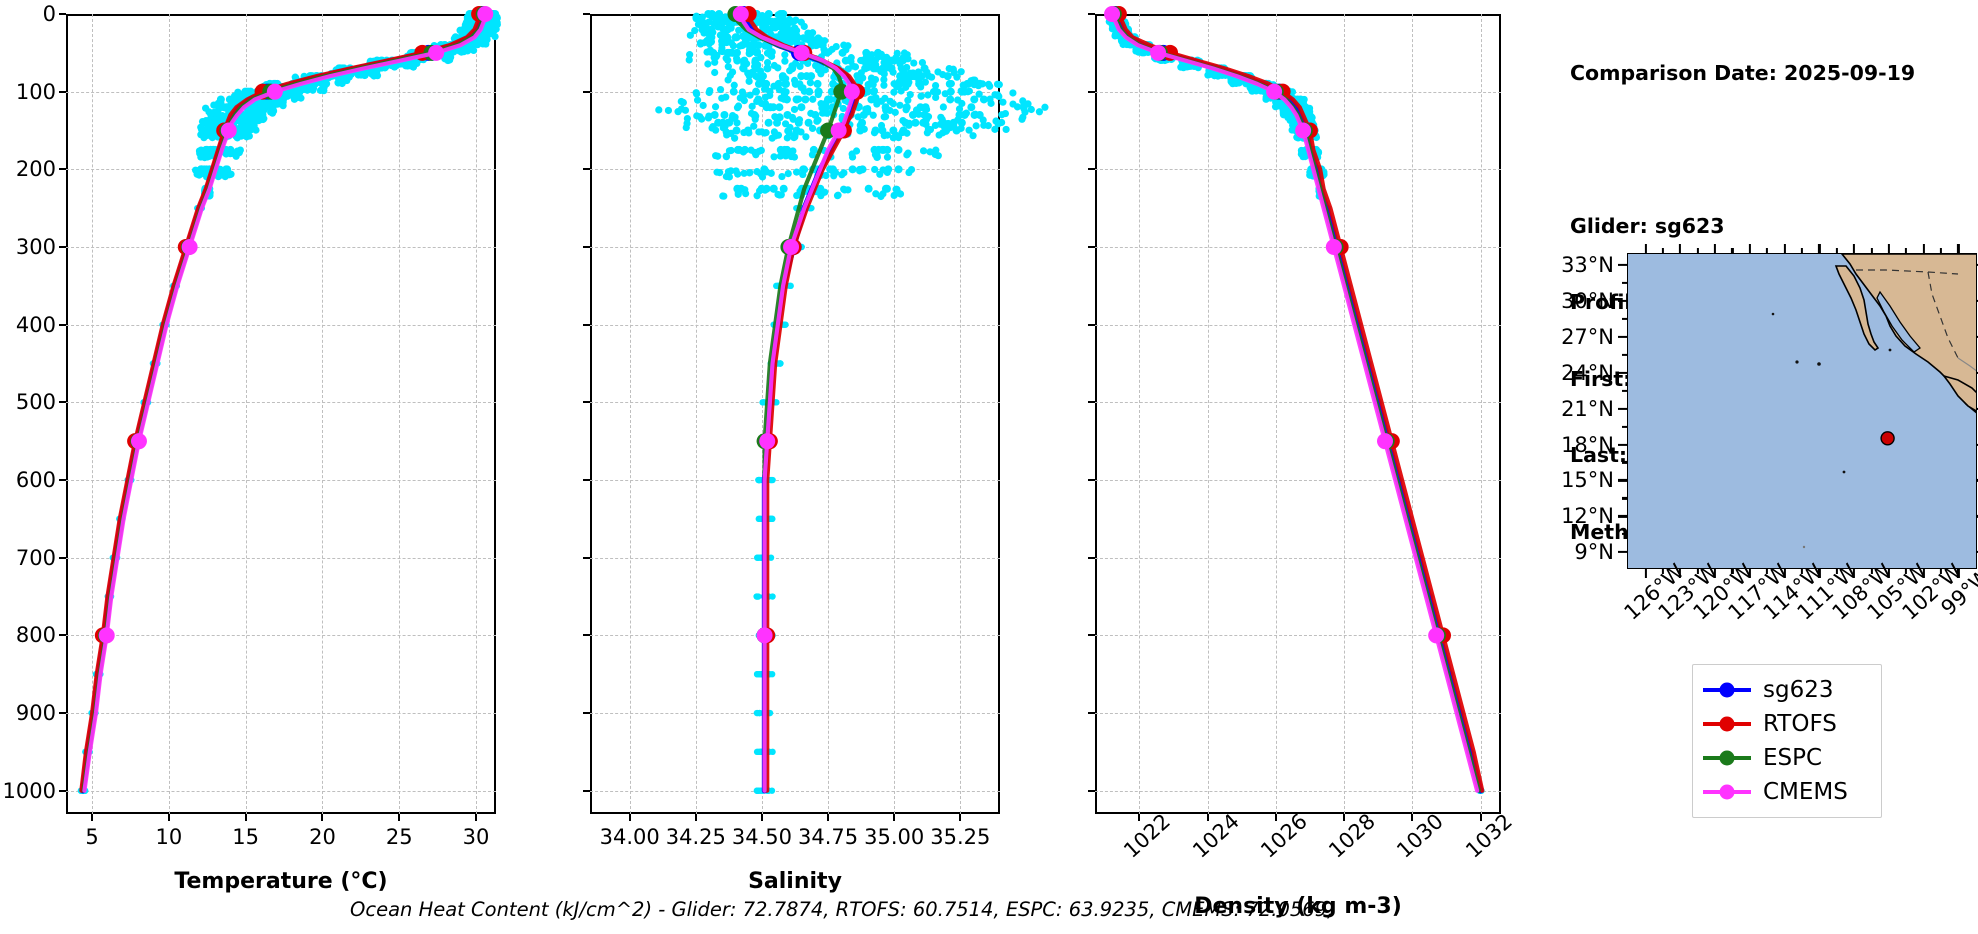 The height and width of the screenshot is (934, 1978). Describe the element at coordinates (1587, 480) in the screenshot. I see `map-latitude-label: 15°N` at that location.